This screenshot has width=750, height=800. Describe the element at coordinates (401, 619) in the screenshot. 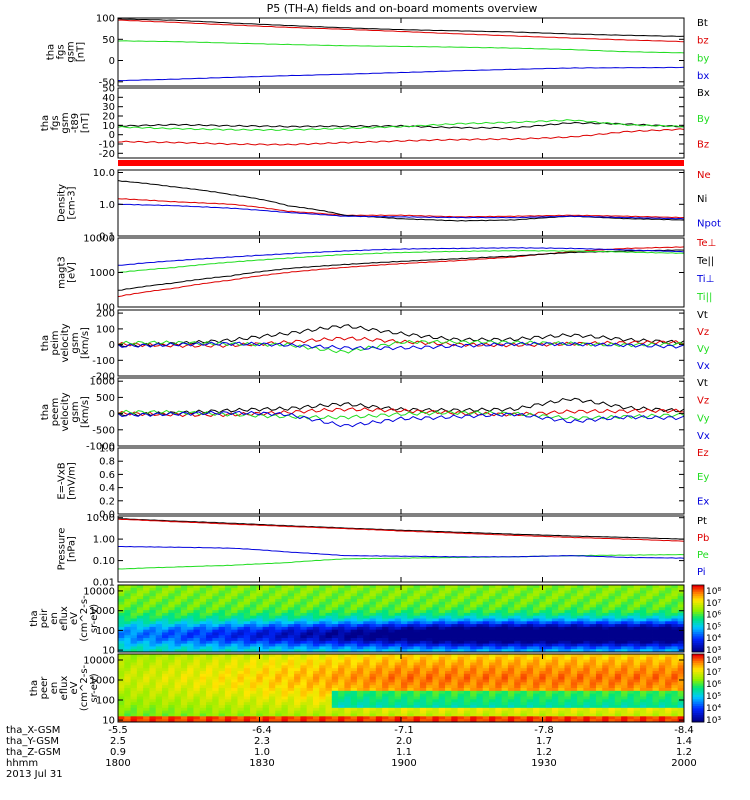

I see `spectrogram` at that location.